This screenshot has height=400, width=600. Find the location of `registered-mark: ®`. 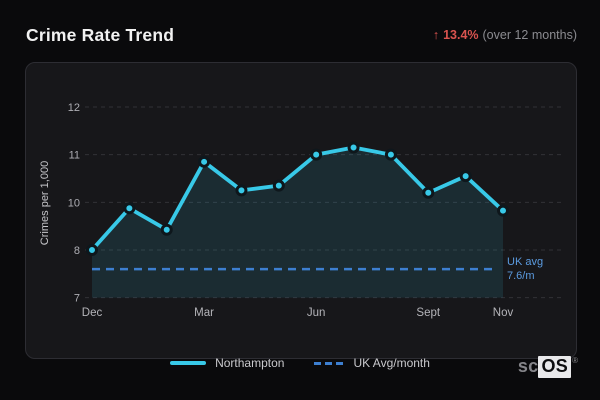

registered-mark: ® is located at coordinates (575, 360).